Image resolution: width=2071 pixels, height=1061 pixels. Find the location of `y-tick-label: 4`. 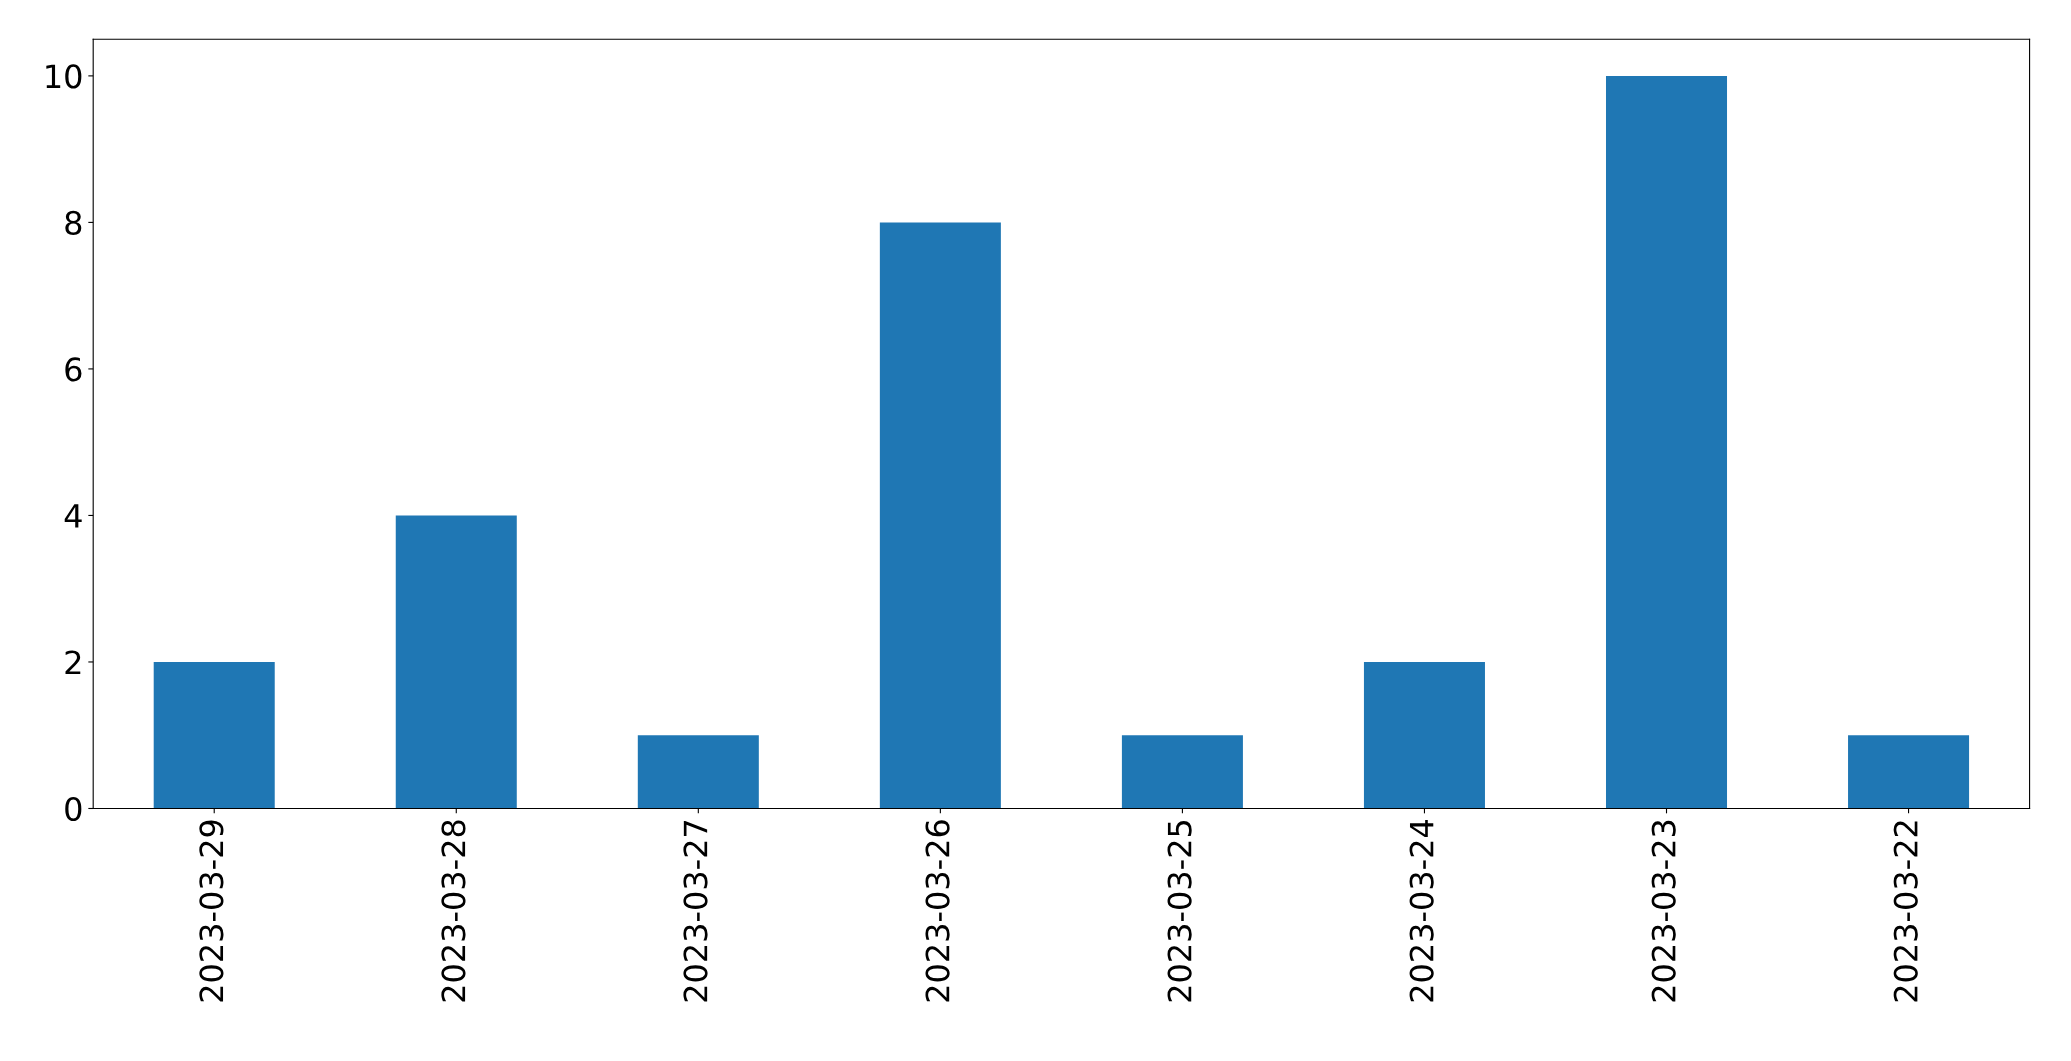

y-tick-label: 4 is located at coordinates (73, 516).